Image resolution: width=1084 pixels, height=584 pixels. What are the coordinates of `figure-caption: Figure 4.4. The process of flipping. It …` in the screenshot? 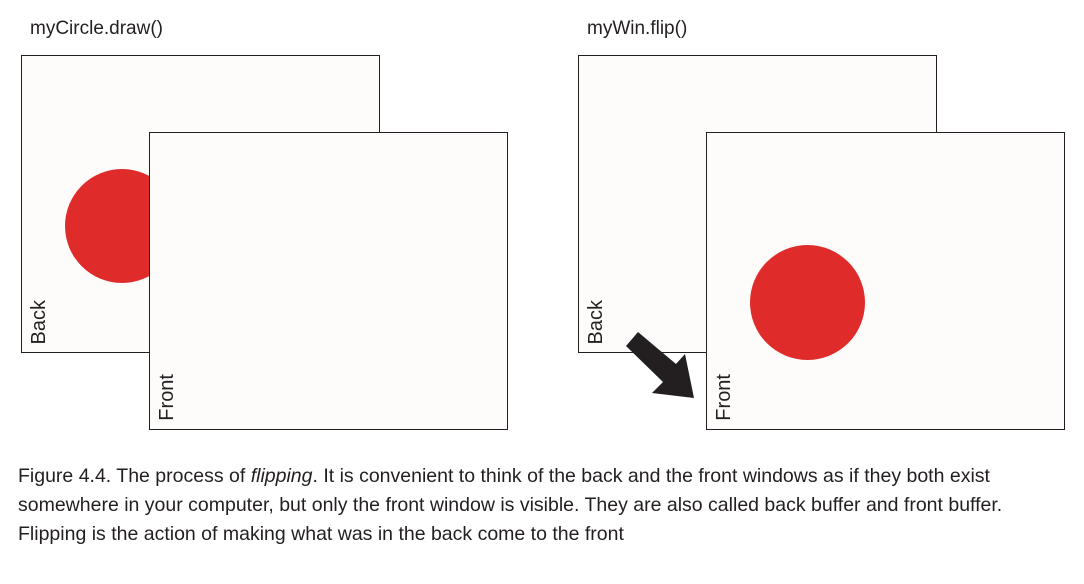 It's located at (544, 505).